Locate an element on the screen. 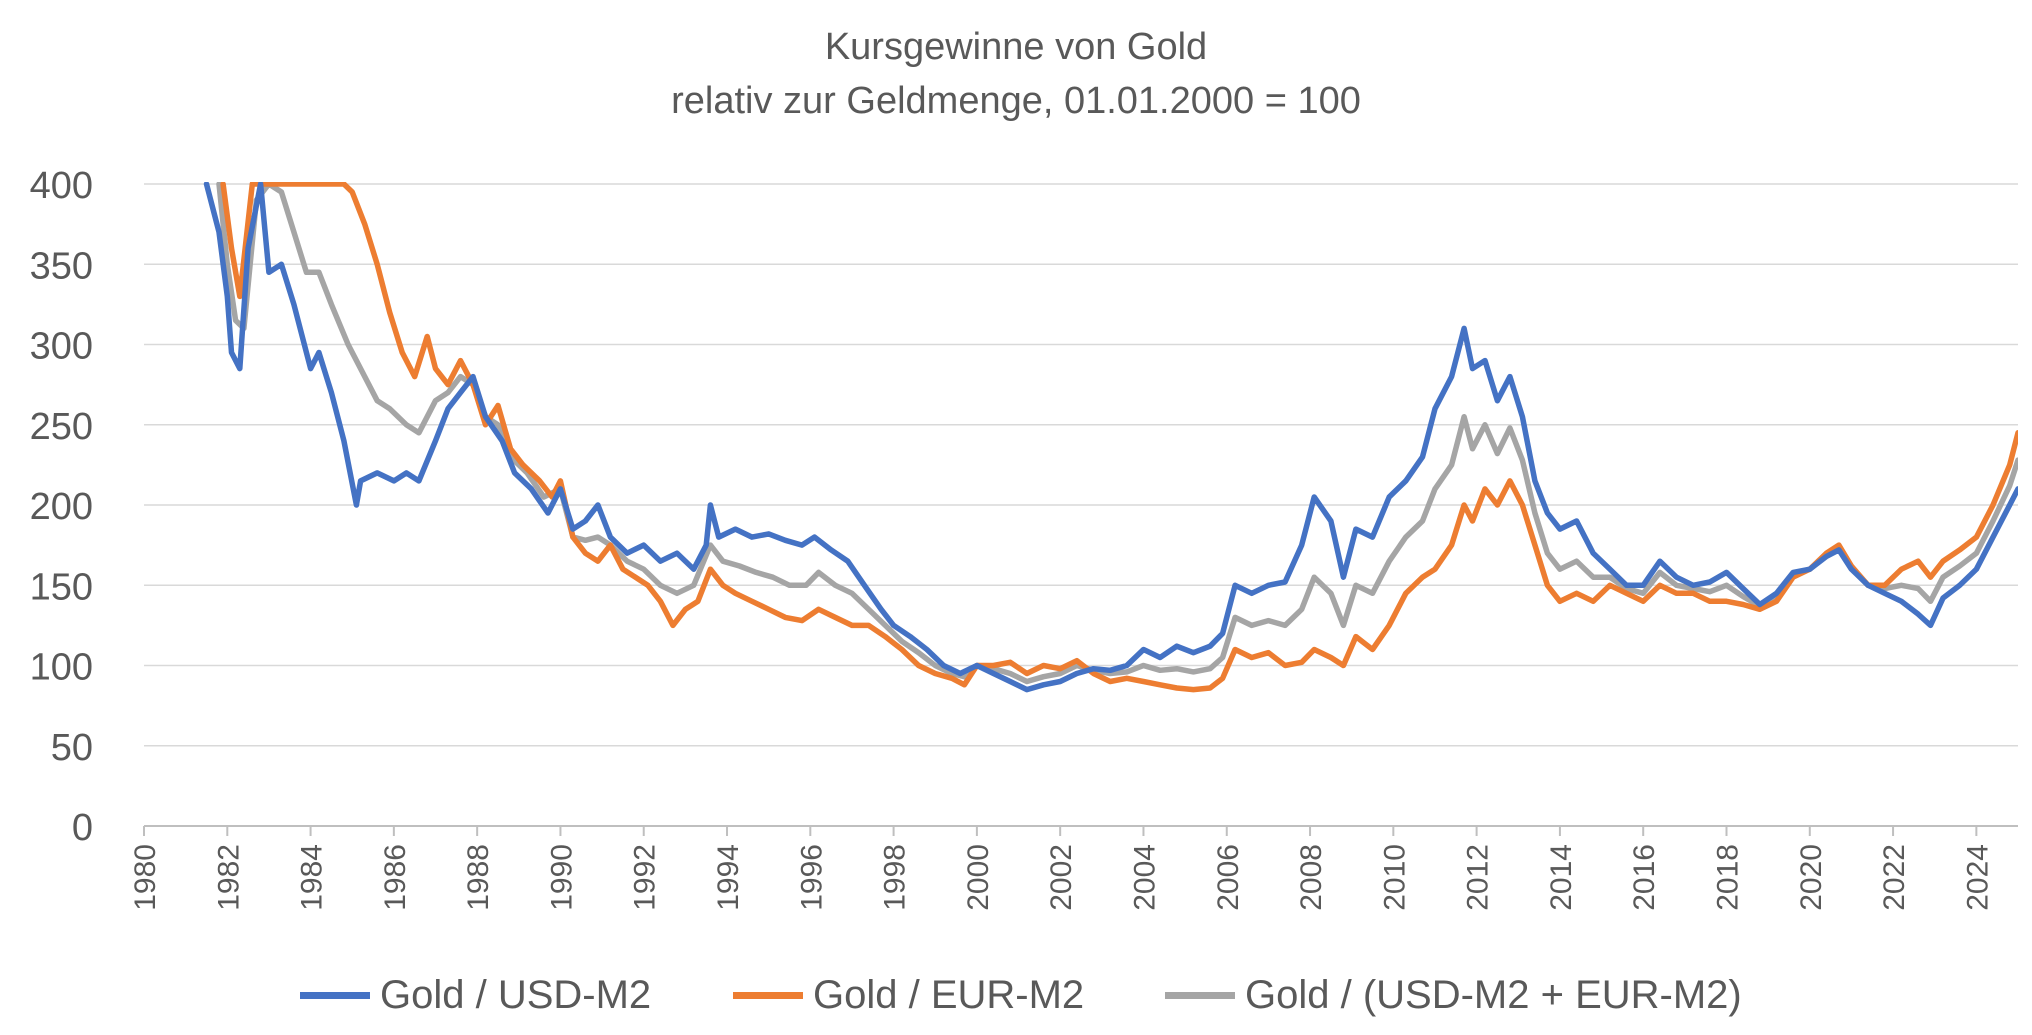 The width and height of the screenshot is (2032, 1035). legend-item-usd: Gold / USD-M2 is located at coordinates (475, 995).